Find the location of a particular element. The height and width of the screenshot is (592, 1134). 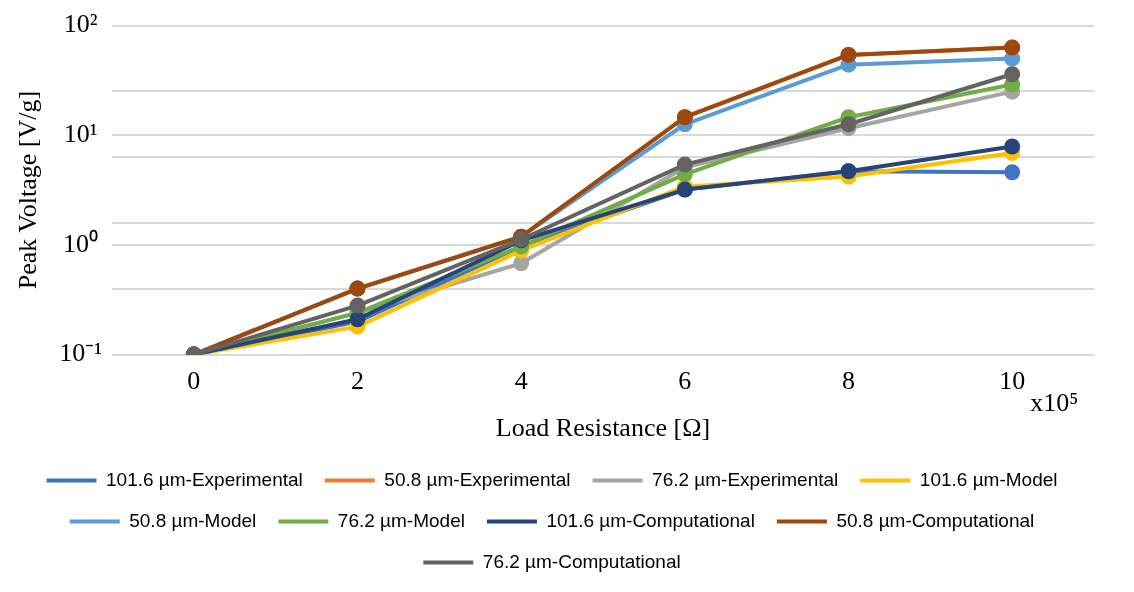

legend-label: 76.2 µm-Experimental is located at coordinates (745, 479).